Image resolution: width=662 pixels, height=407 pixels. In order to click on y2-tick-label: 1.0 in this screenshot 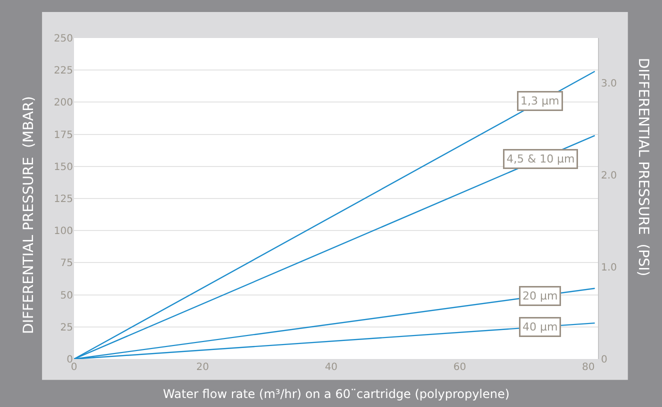, I will do `click(609, 268)`.